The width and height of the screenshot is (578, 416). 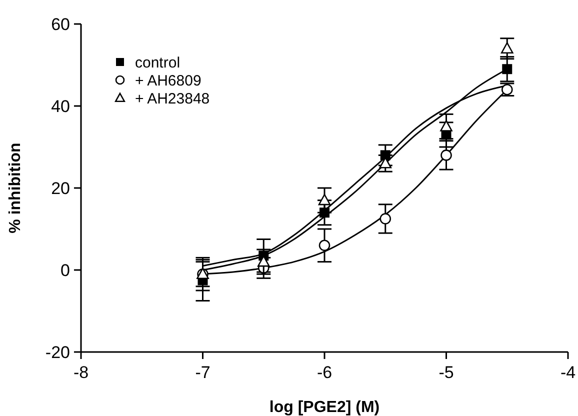 I want to click on legend-label: control, so click(x=157, y=63).